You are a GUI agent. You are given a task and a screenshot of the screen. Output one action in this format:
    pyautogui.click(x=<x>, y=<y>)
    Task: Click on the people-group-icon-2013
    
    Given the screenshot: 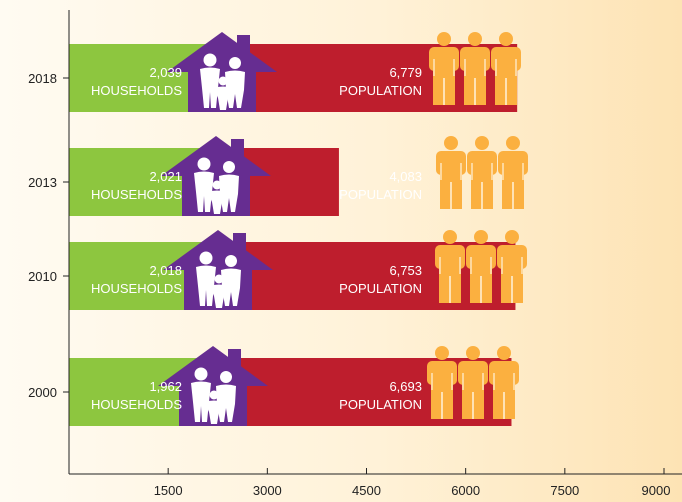 What is the action you would take?
    pyautogui.click(x=482, y=172)
    